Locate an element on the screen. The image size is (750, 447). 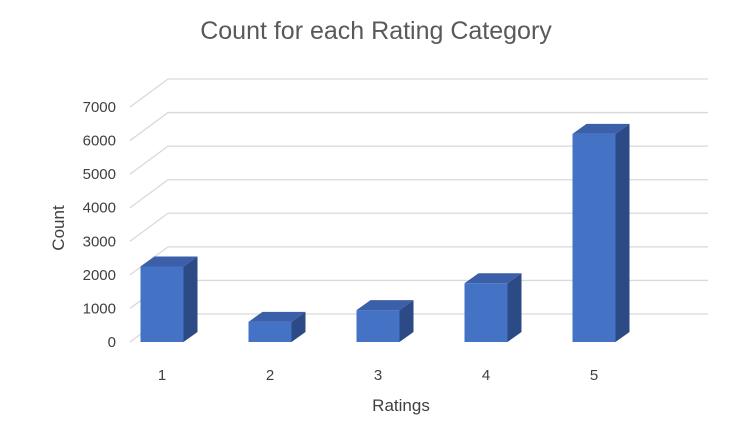
y-tick-label: 2000 is located at coordinates (99, 275).